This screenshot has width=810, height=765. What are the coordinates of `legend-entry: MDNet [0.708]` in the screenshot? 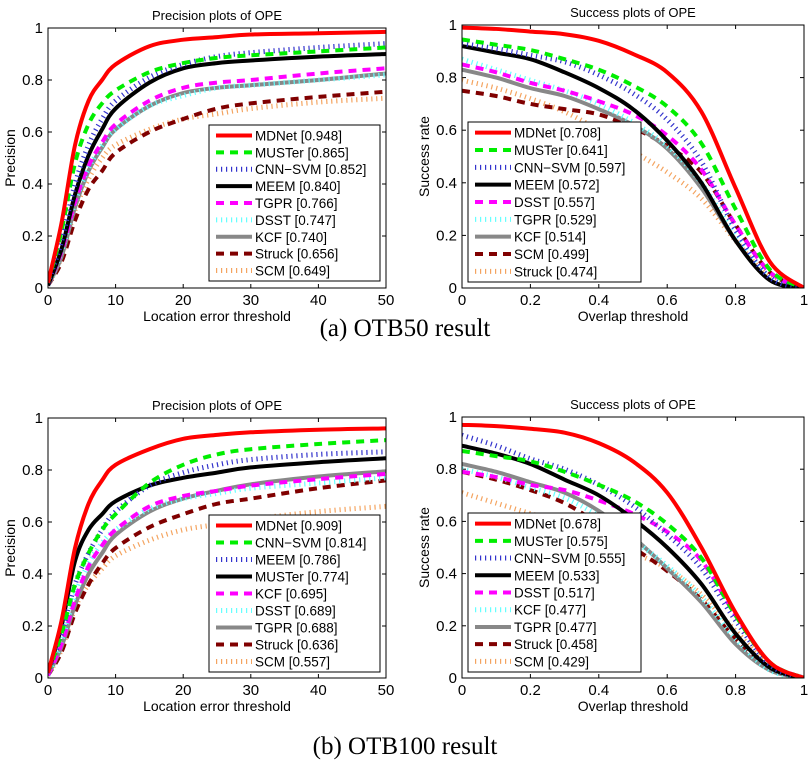 It's located at (557, 133).